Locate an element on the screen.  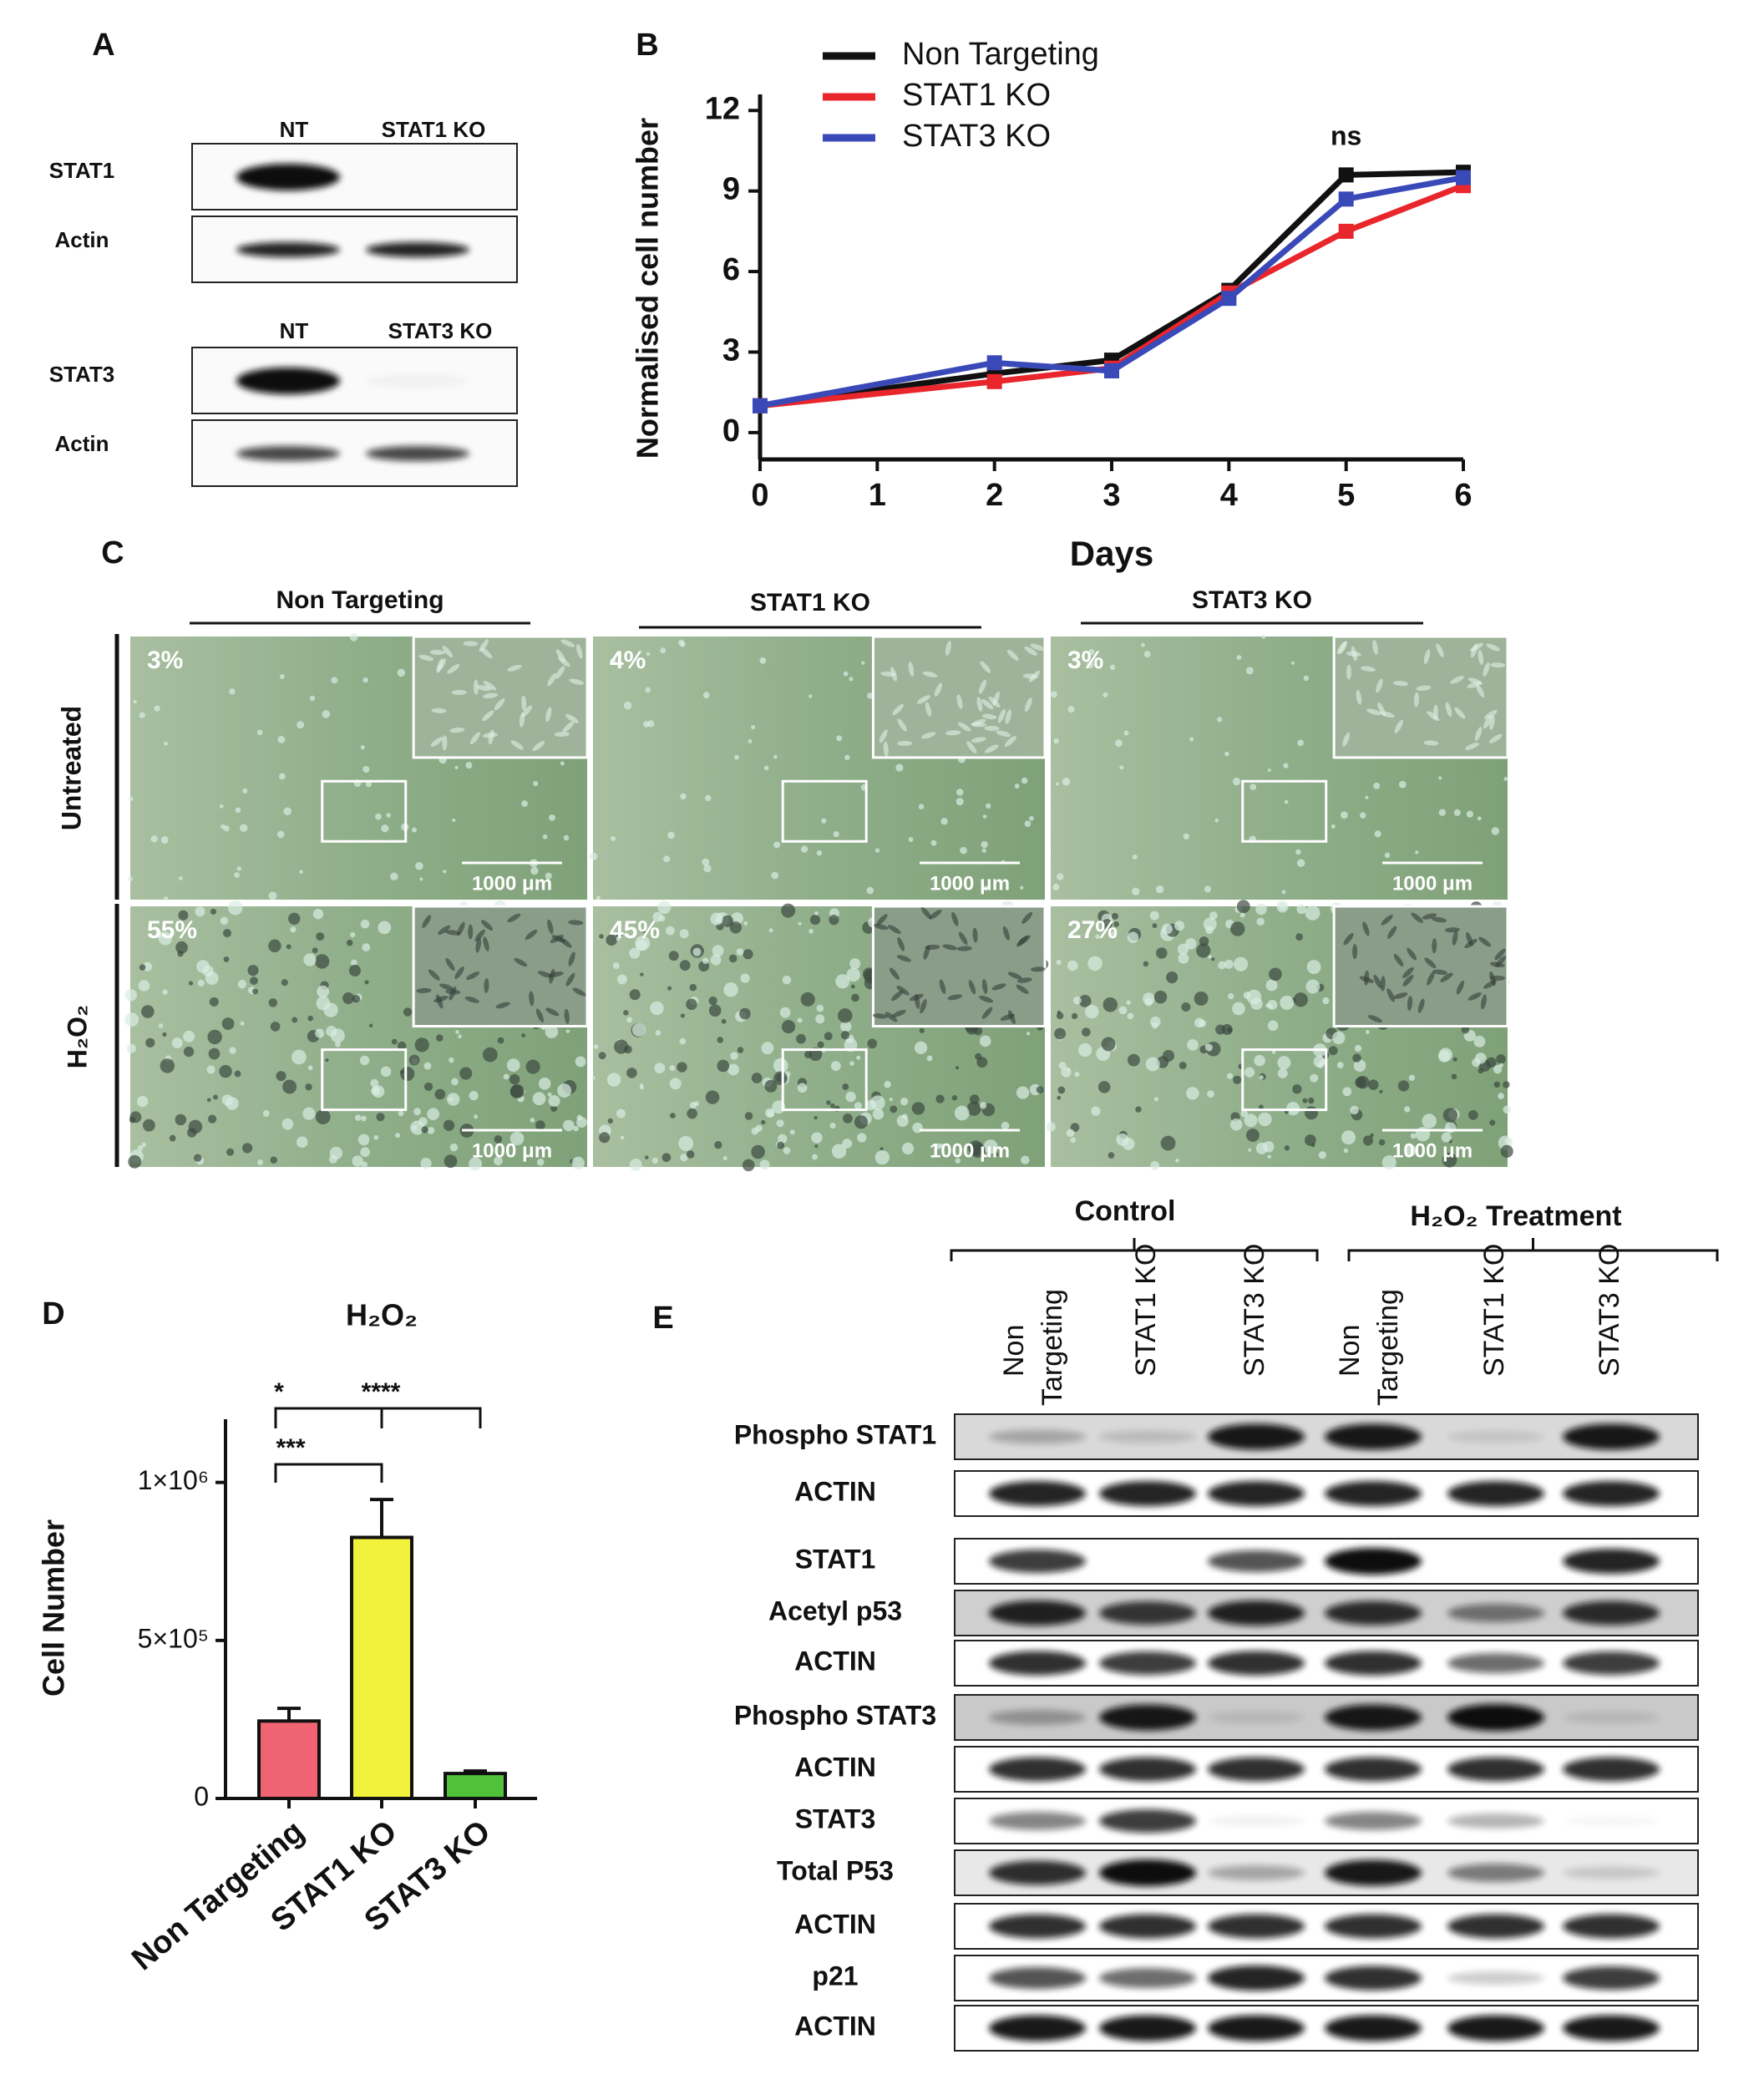
row-label: p21 is located at coordinates (835, 1976).